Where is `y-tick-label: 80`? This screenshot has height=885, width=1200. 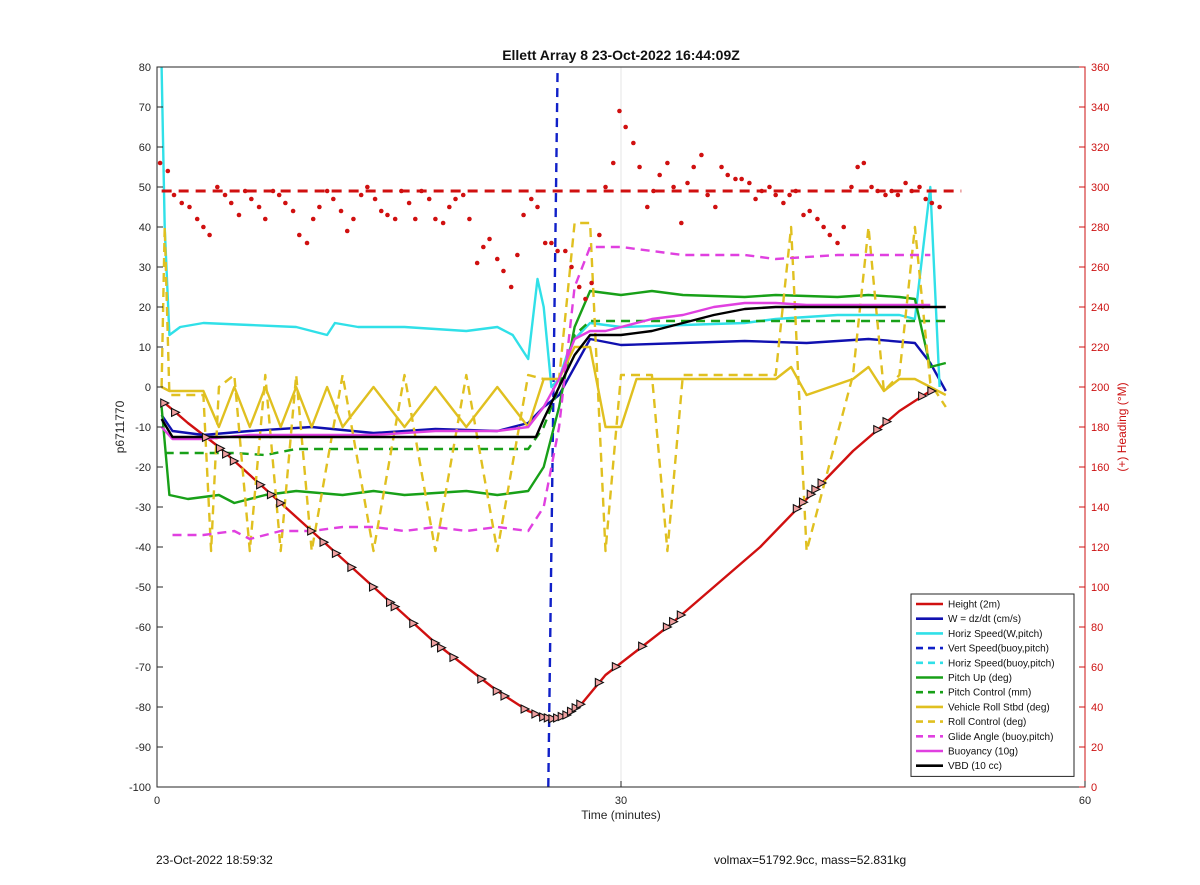 y-tick-label: 80 is located at coordinates (145, 68).